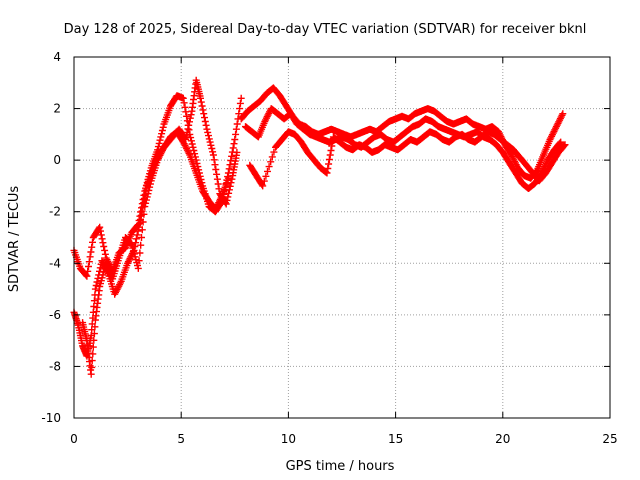 This screenshot has width=640, height=480. Describe the element at coordinates (51, 418) in the screenshot. I see `y-tick-label: -10` at that location.